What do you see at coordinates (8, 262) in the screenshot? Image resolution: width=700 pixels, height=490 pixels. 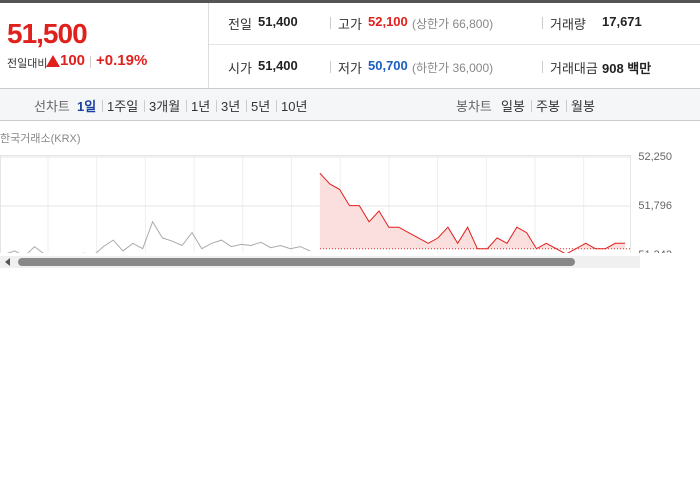 I see `scroll-left` at bounding box center [8, 262].